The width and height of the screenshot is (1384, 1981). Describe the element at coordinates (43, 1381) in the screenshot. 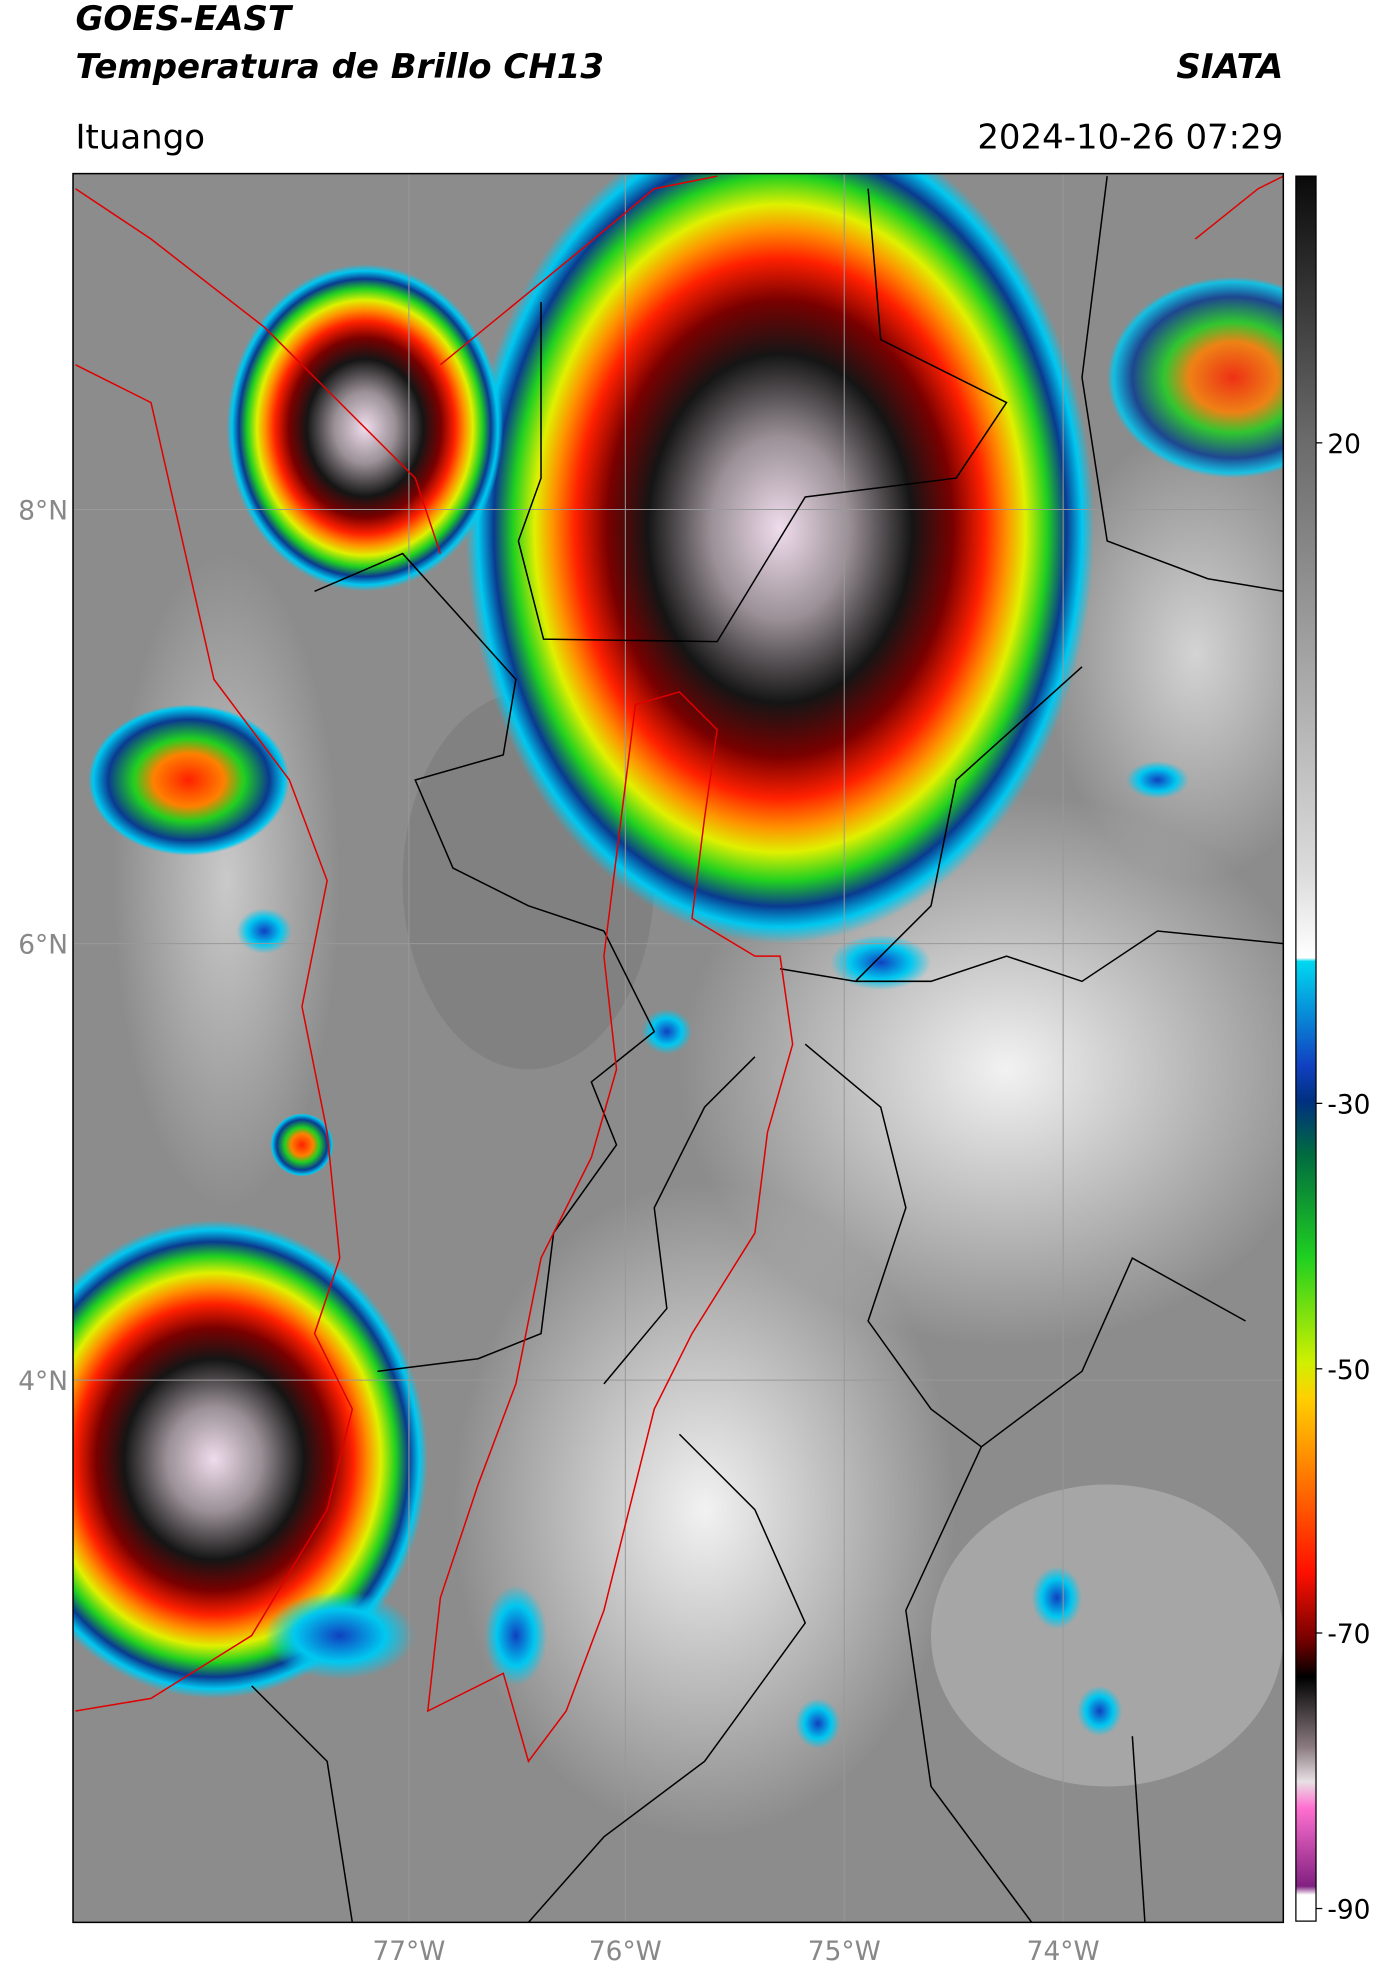

I see `lat-label: 4°N` at that location.